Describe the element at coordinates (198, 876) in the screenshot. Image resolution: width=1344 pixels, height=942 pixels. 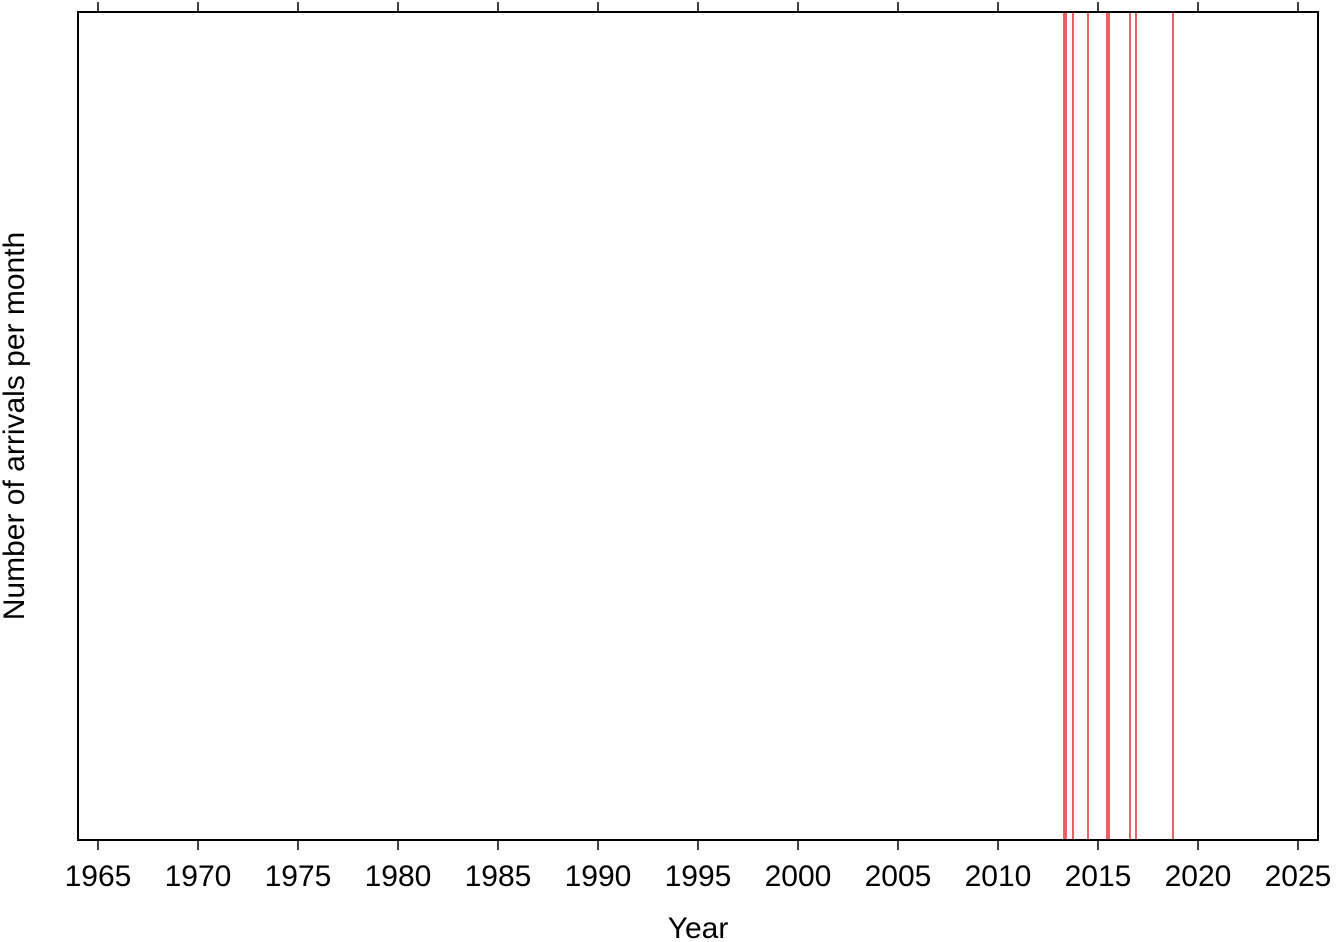
I see `x-tick-label: 1970` at that location.